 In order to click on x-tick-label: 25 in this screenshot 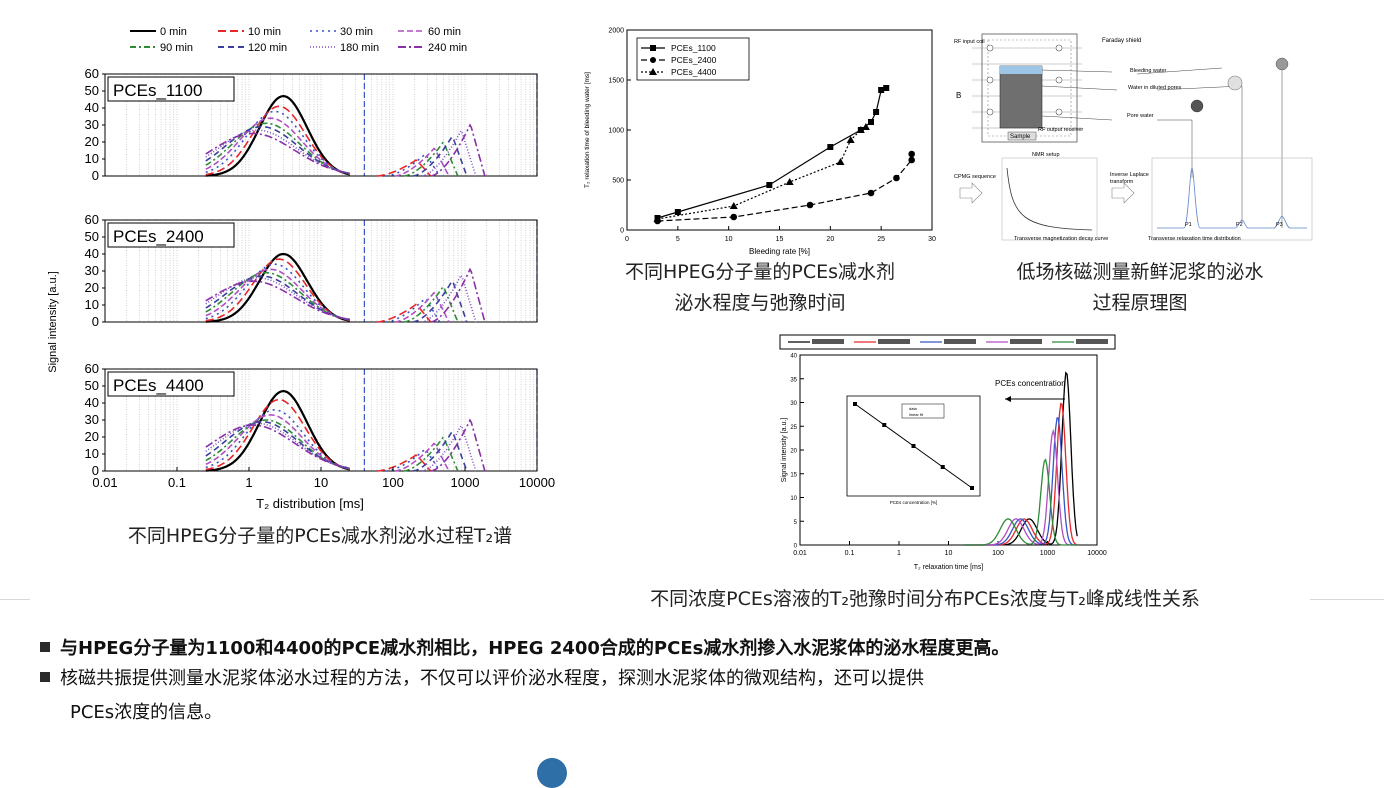, I will do `click(881, 239)`.